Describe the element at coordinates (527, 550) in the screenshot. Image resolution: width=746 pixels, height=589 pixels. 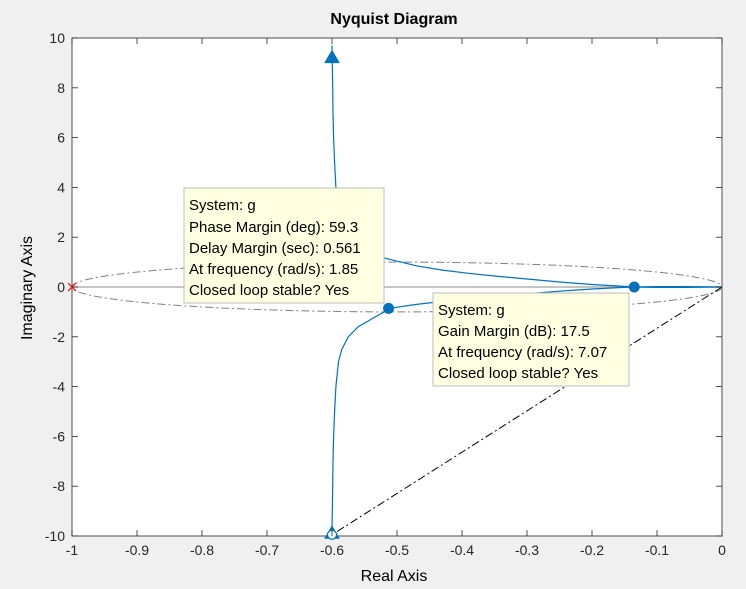
I see `x-tick-label: -0.3` at that location.